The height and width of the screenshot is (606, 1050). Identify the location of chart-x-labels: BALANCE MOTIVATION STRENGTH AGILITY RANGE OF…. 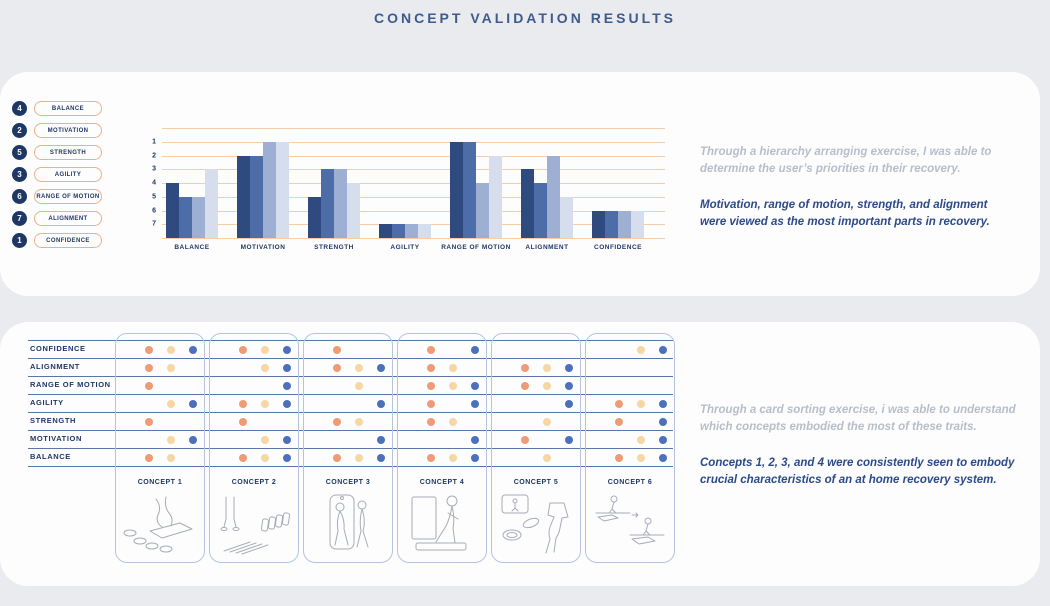
(405, 247).